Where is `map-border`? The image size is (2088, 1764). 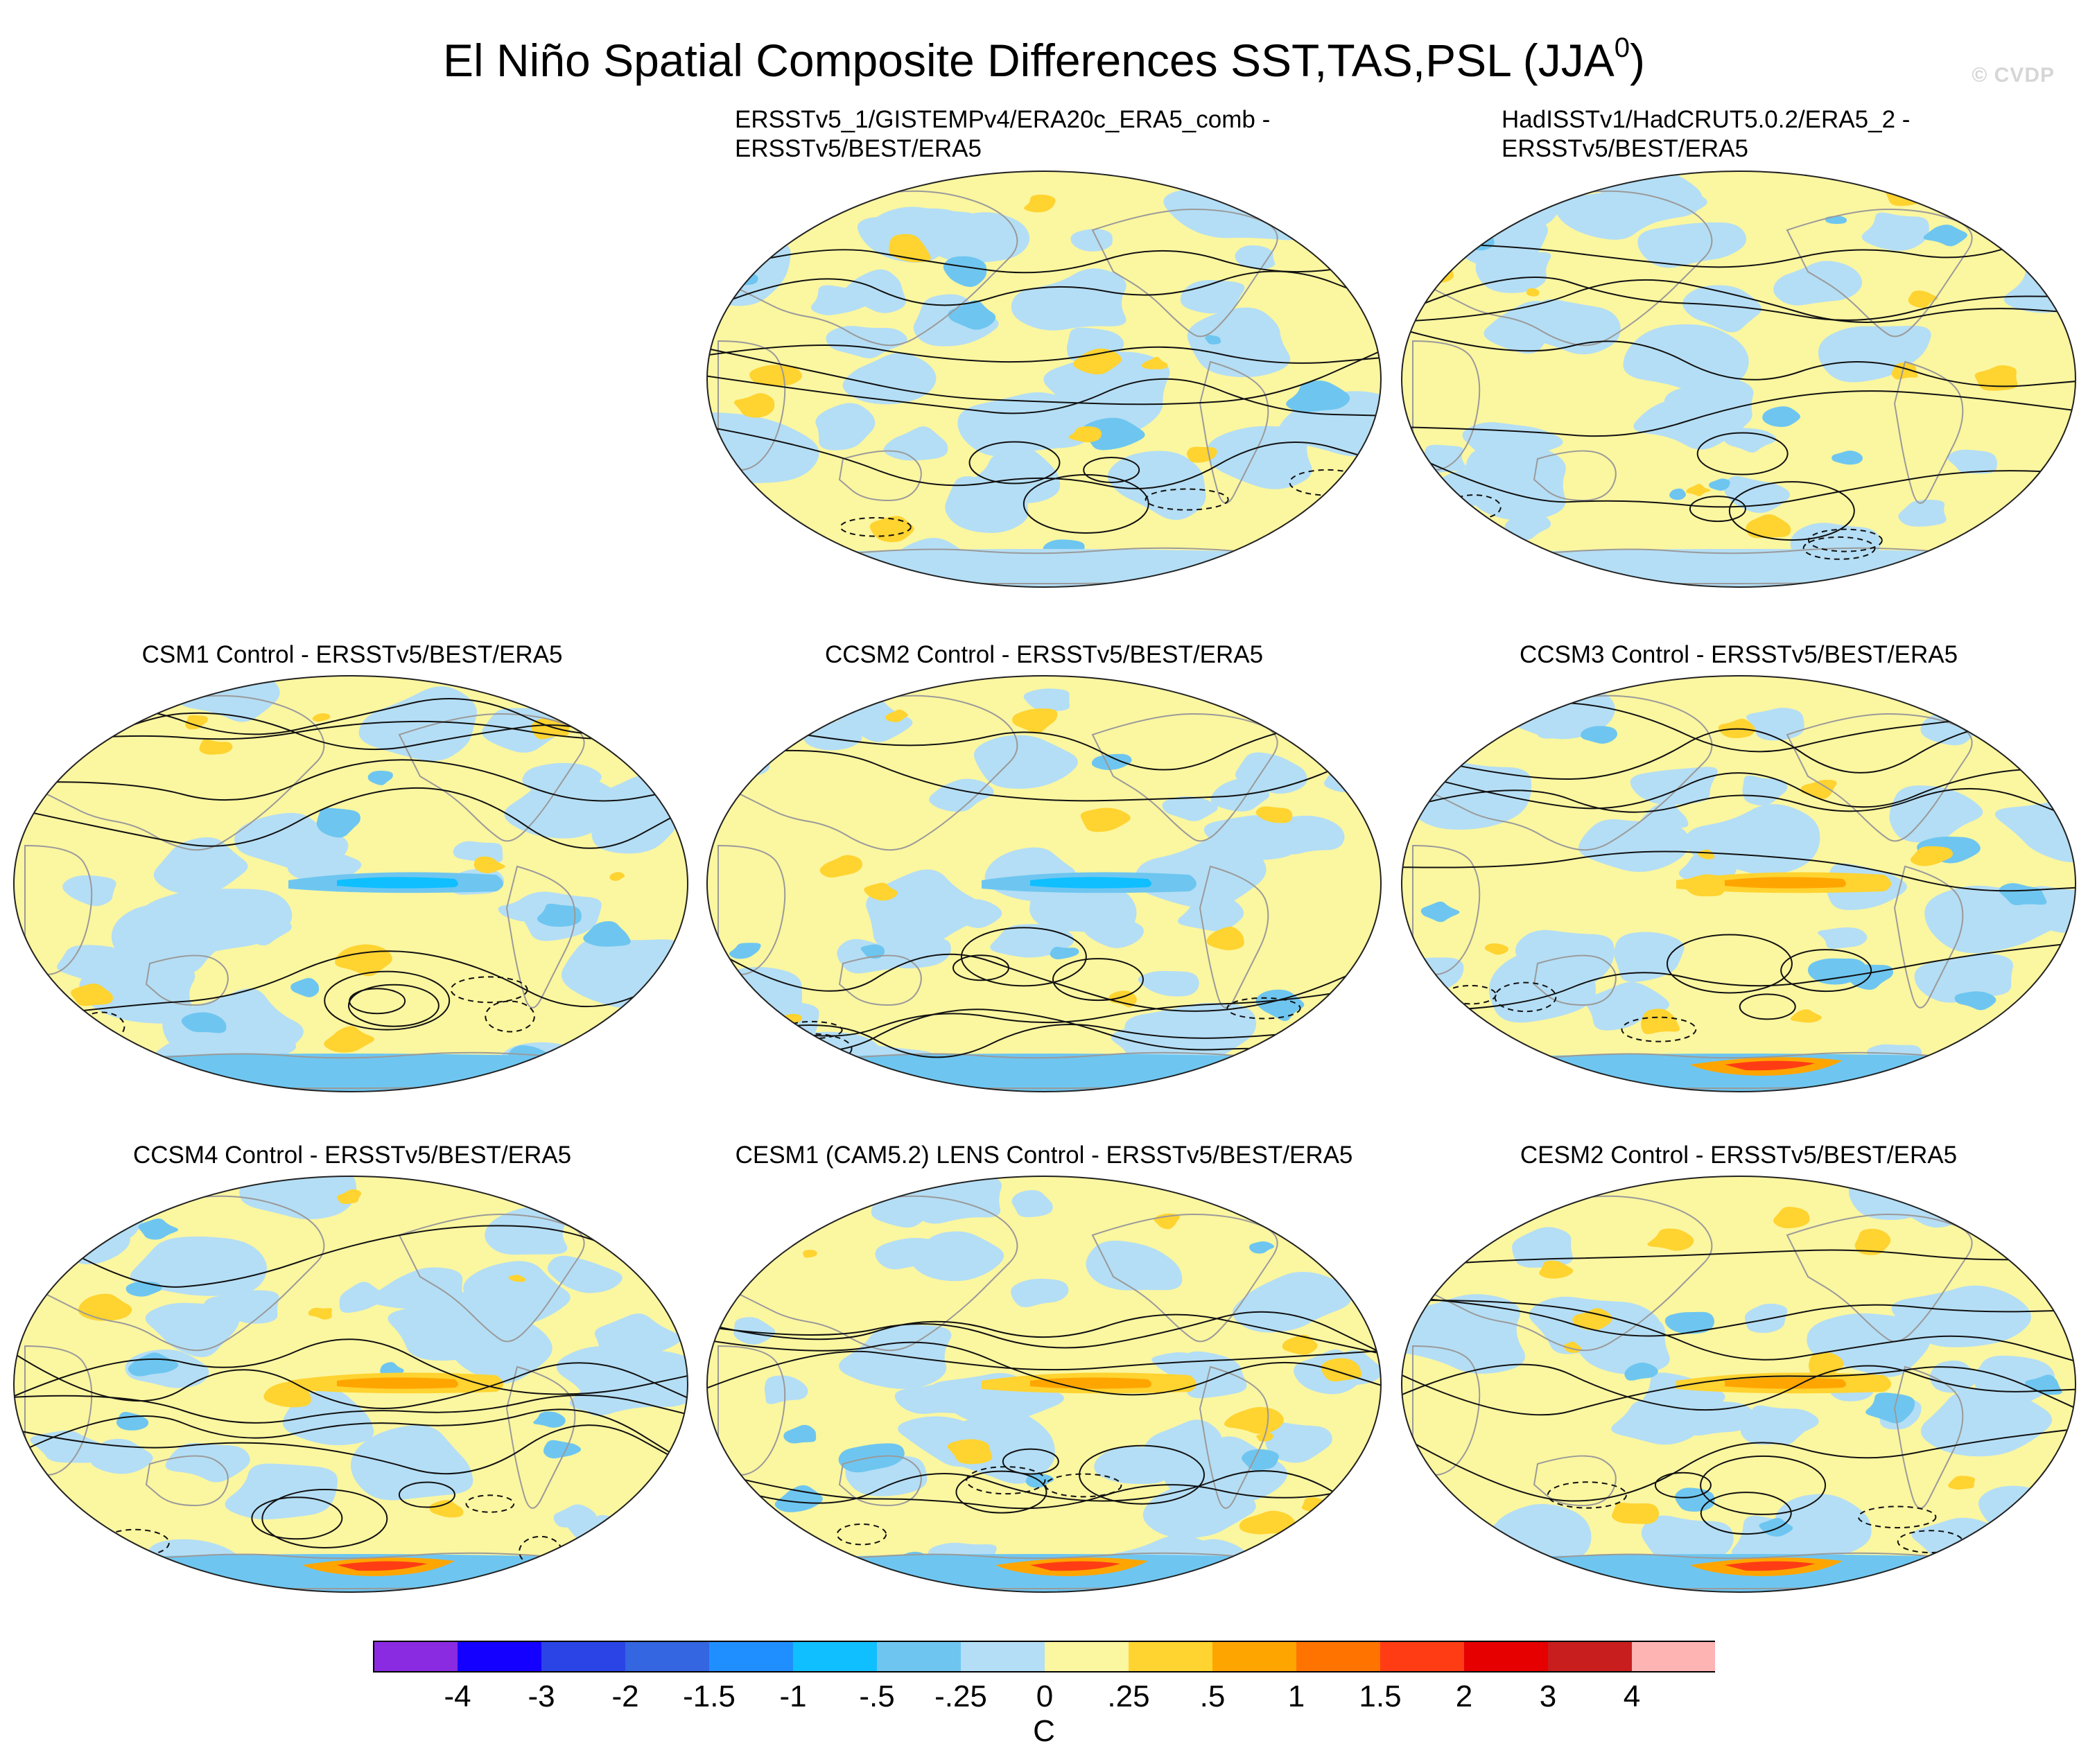
map-border is located at coordinates (1044, 1384).